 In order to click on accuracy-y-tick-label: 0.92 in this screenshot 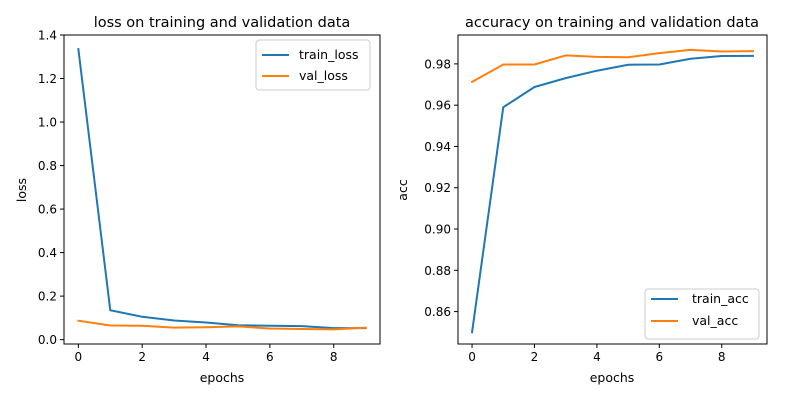, I will do `click(437, 188)`.